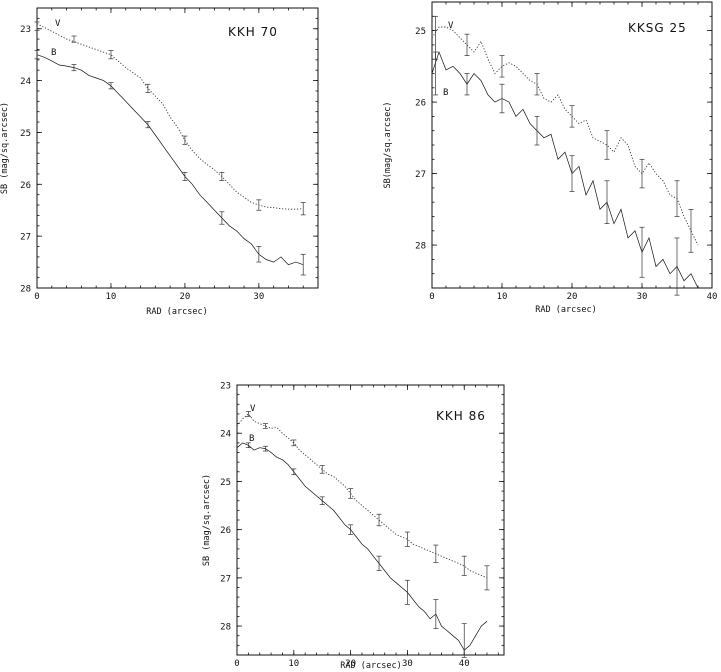  I want to click on chart-title: KKH 86, so click(461, 416).